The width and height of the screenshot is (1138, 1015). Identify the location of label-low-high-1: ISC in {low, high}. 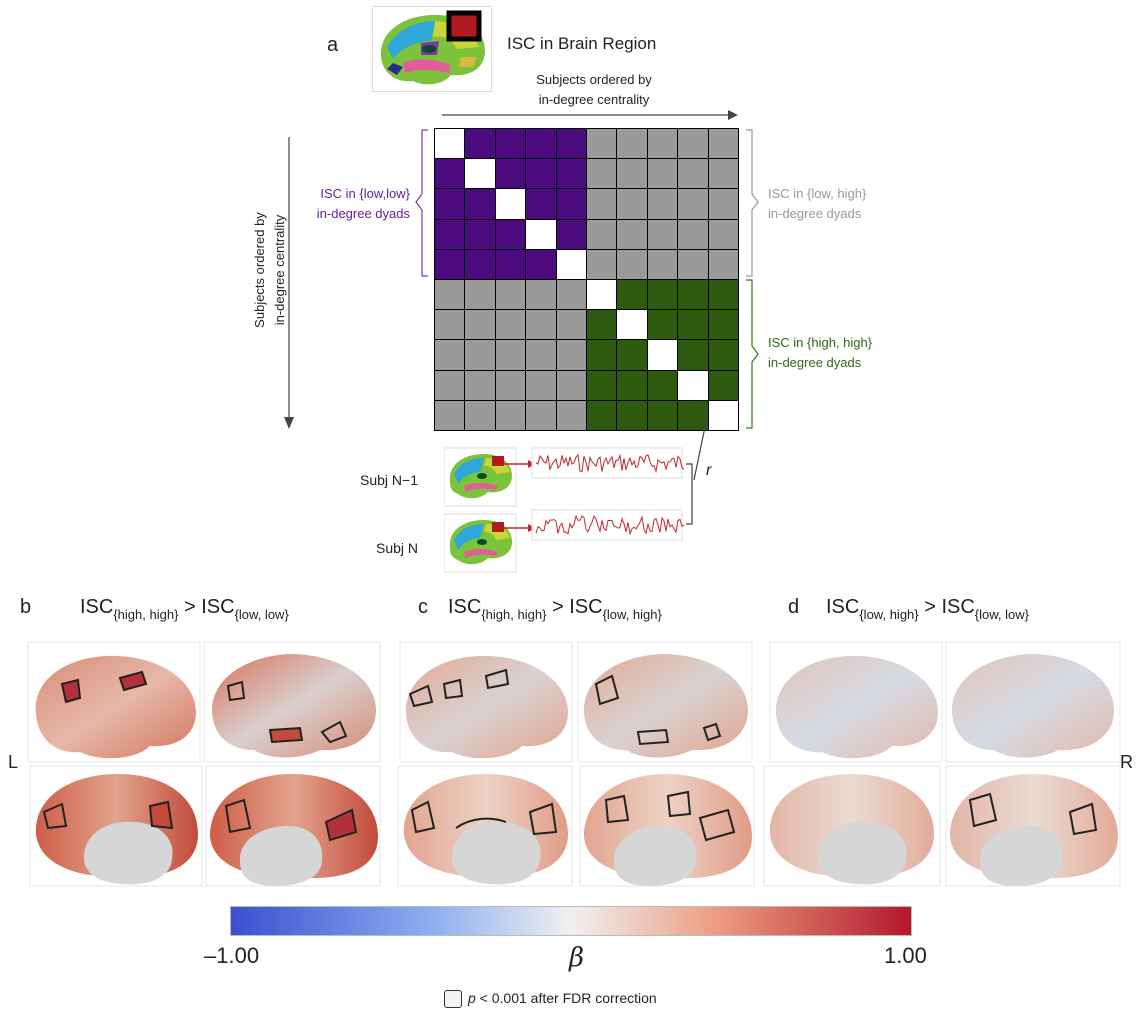
(817, 193).